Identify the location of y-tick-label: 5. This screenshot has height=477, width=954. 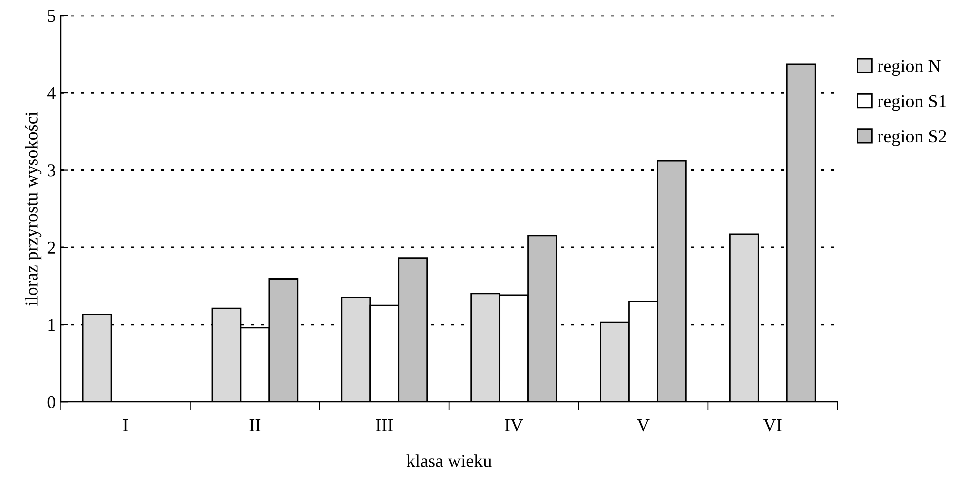
(52, 16).